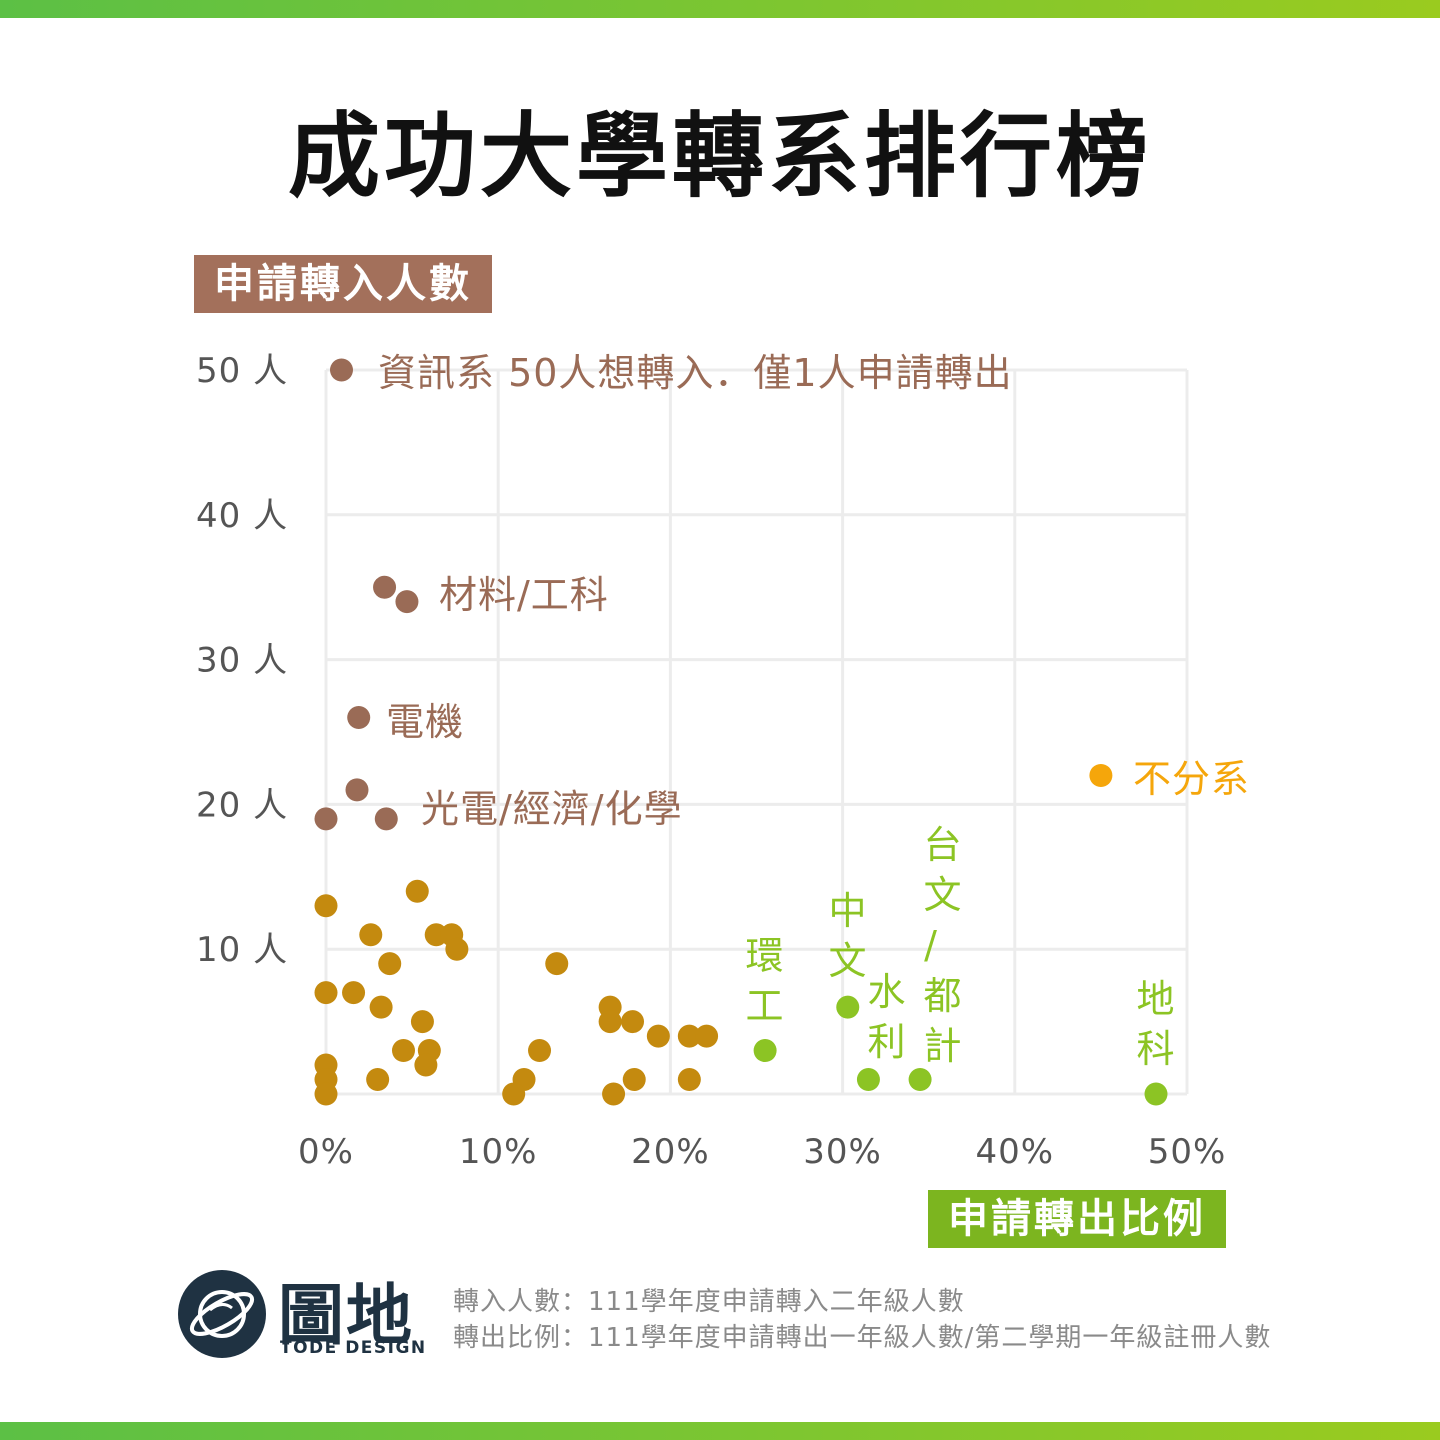 The width and height of the screenshot is (1440, 1440). What do you see at coordinates (942, 895) in the screenshot?
I see `annotation-taiwanese: 文` at bounding box center [942, 895].